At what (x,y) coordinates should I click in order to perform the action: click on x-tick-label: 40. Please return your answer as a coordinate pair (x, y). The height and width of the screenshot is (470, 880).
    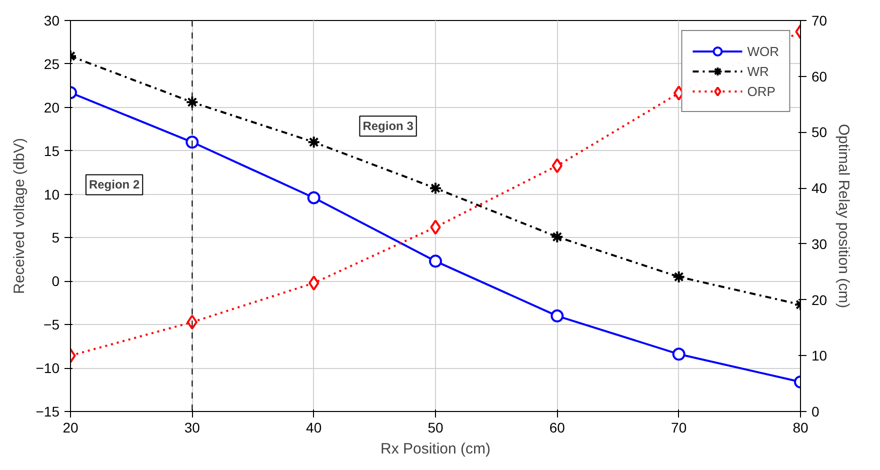
    Looking at the image, I should click on (314, 428).